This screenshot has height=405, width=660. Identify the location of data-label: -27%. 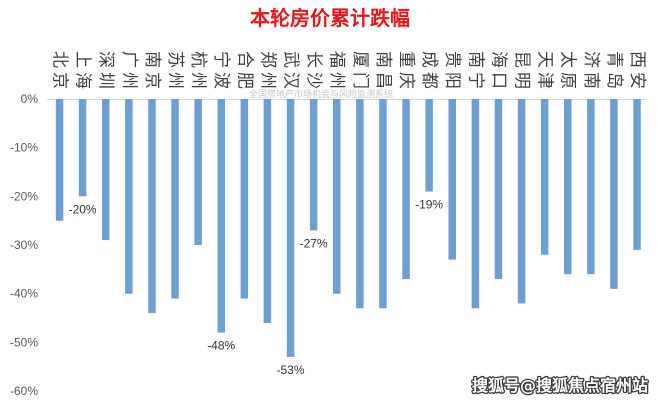
(314, 243).